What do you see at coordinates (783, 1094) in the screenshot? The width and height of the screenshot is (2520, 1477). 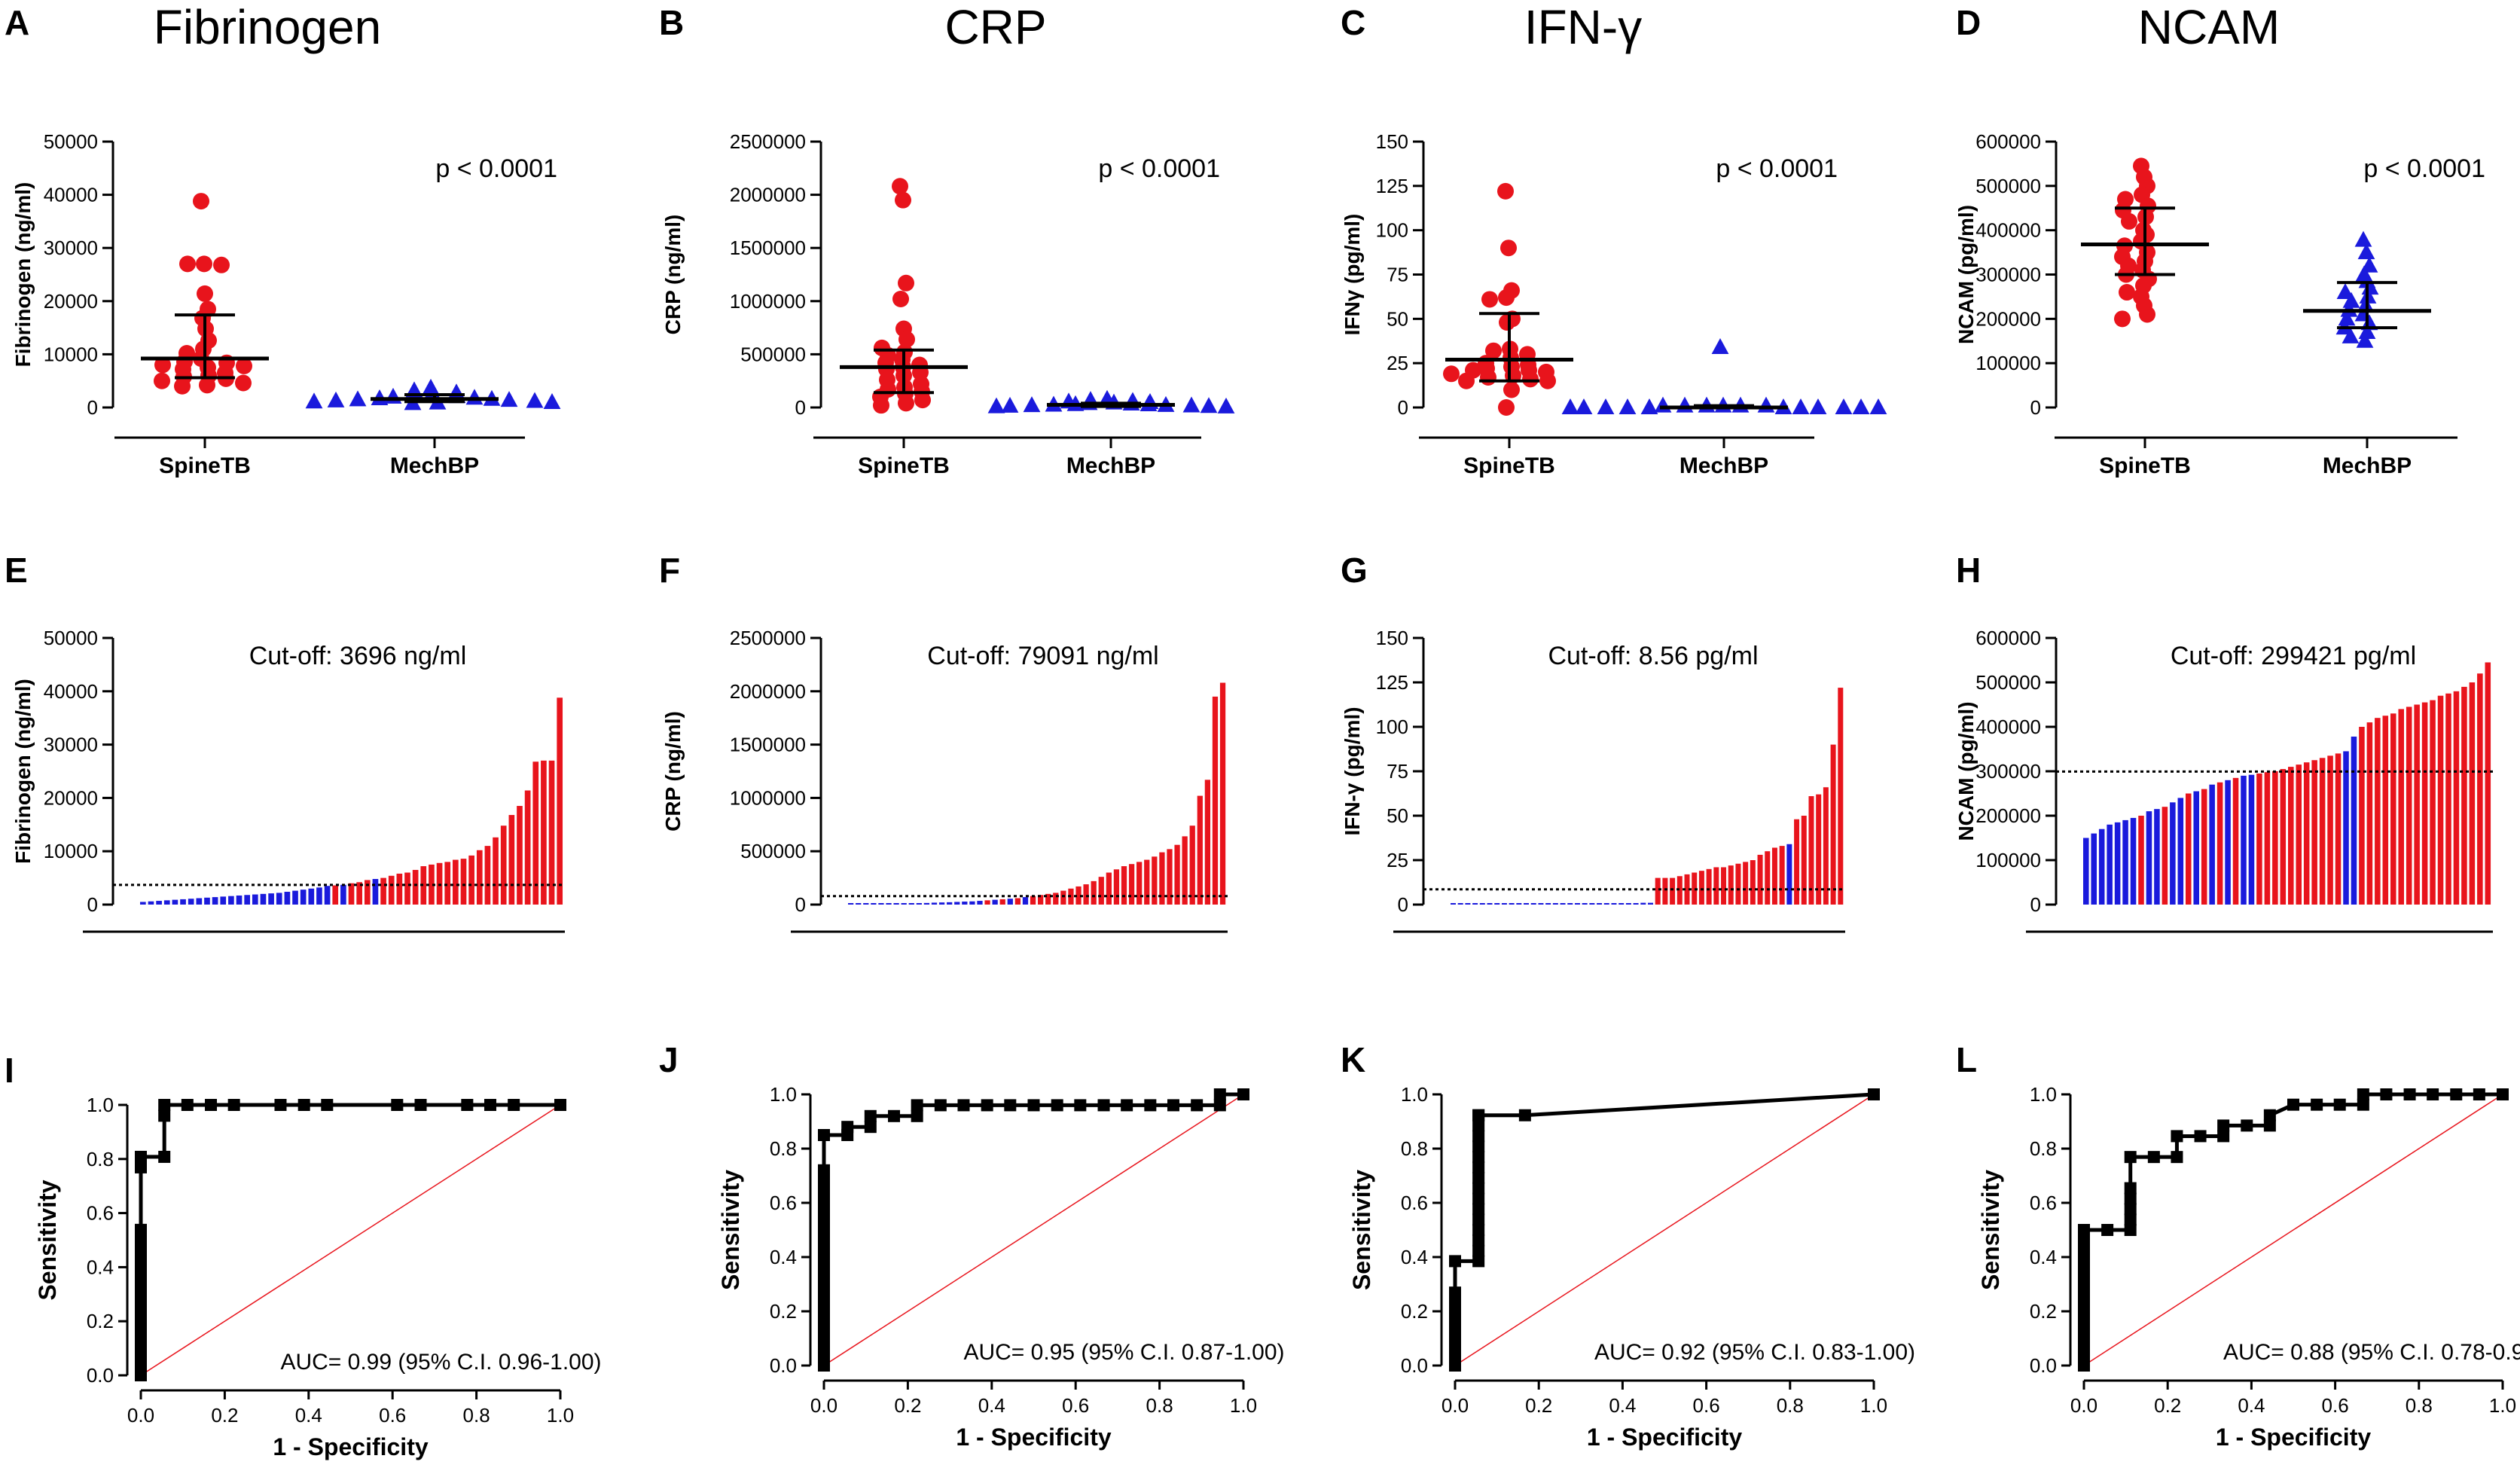 I see `y-tick-label: 1.0` at bounding box center [783, 1094].